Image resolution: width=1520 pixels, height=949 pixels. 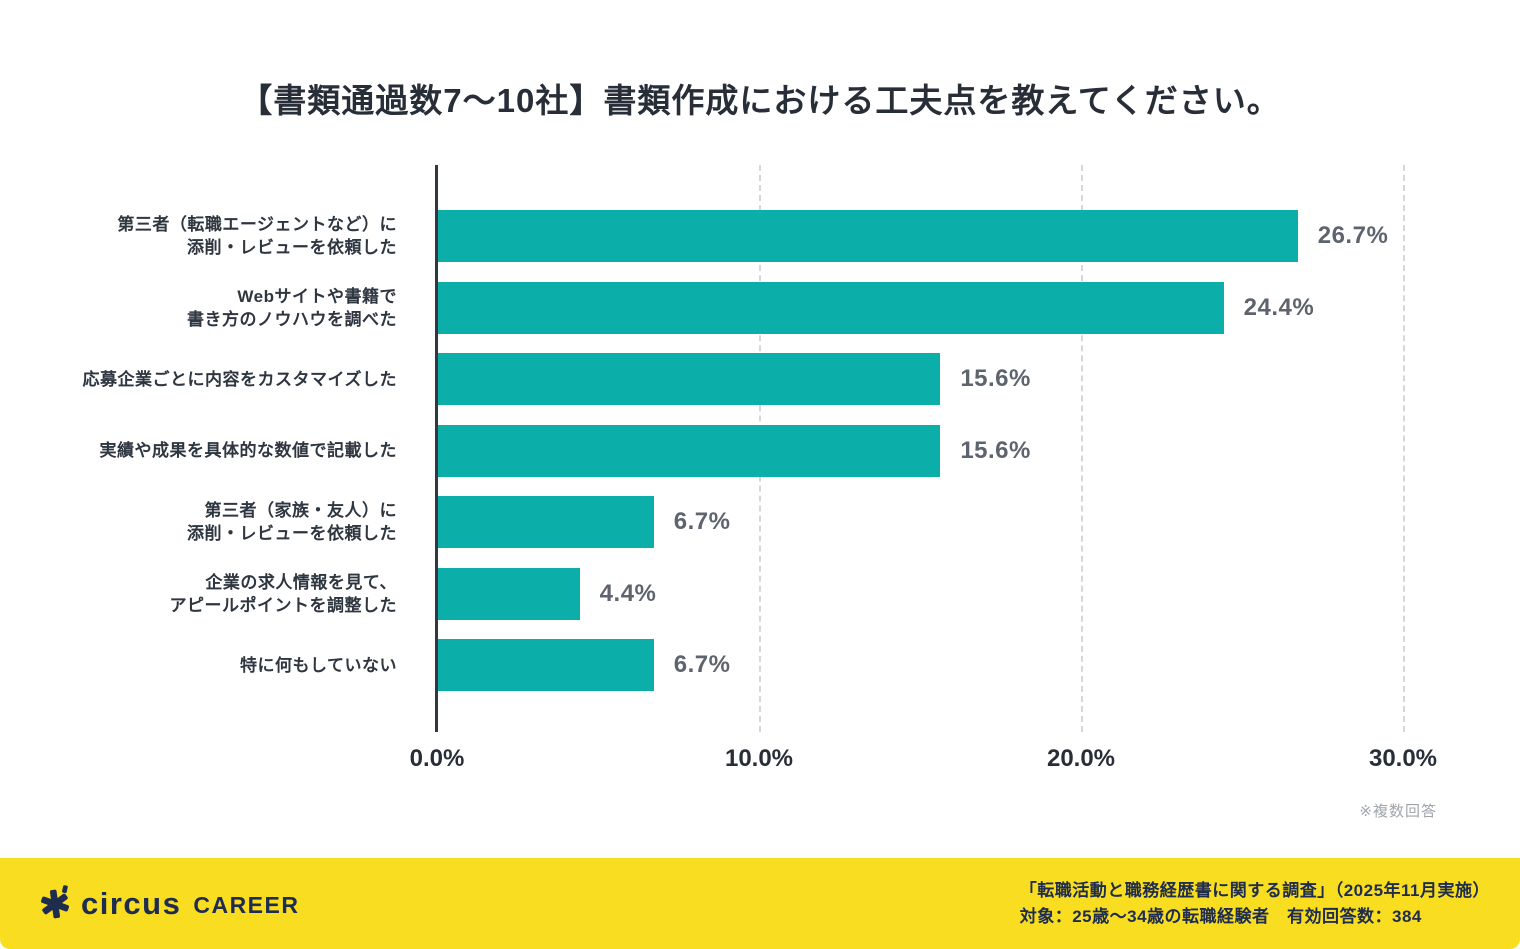 I want to click on survey-meta: 対象：25歳〜34歳の転職経験者 有効回答数：384, so click(x=1220, y=916).